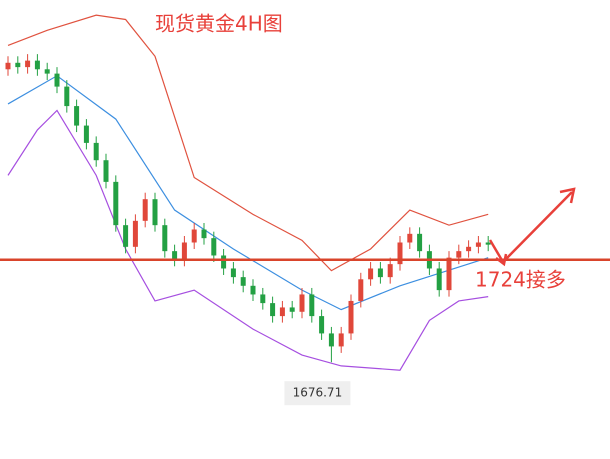 Image resolution: width=610 pixels, height=459 pixels. I want to click on arrow-down, so click(496, 251).